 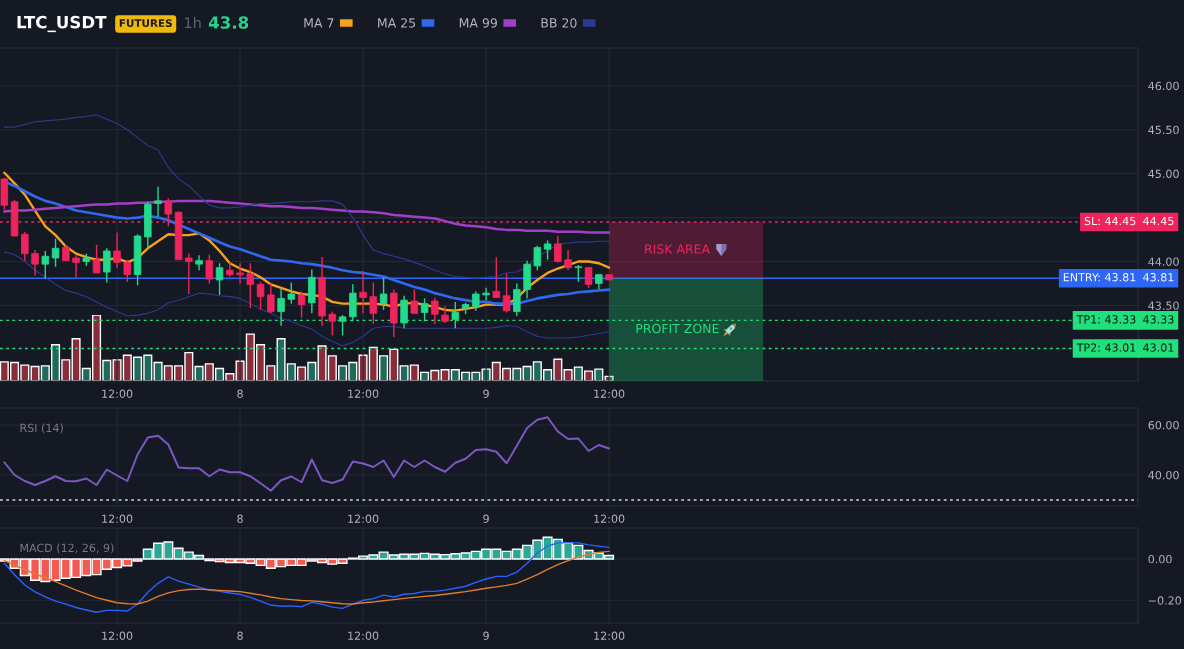 What do you see at coordinates (62, 24) in the screenshot?
I see `chart-title: LTC_USDT` at bounding box center [62, 24].